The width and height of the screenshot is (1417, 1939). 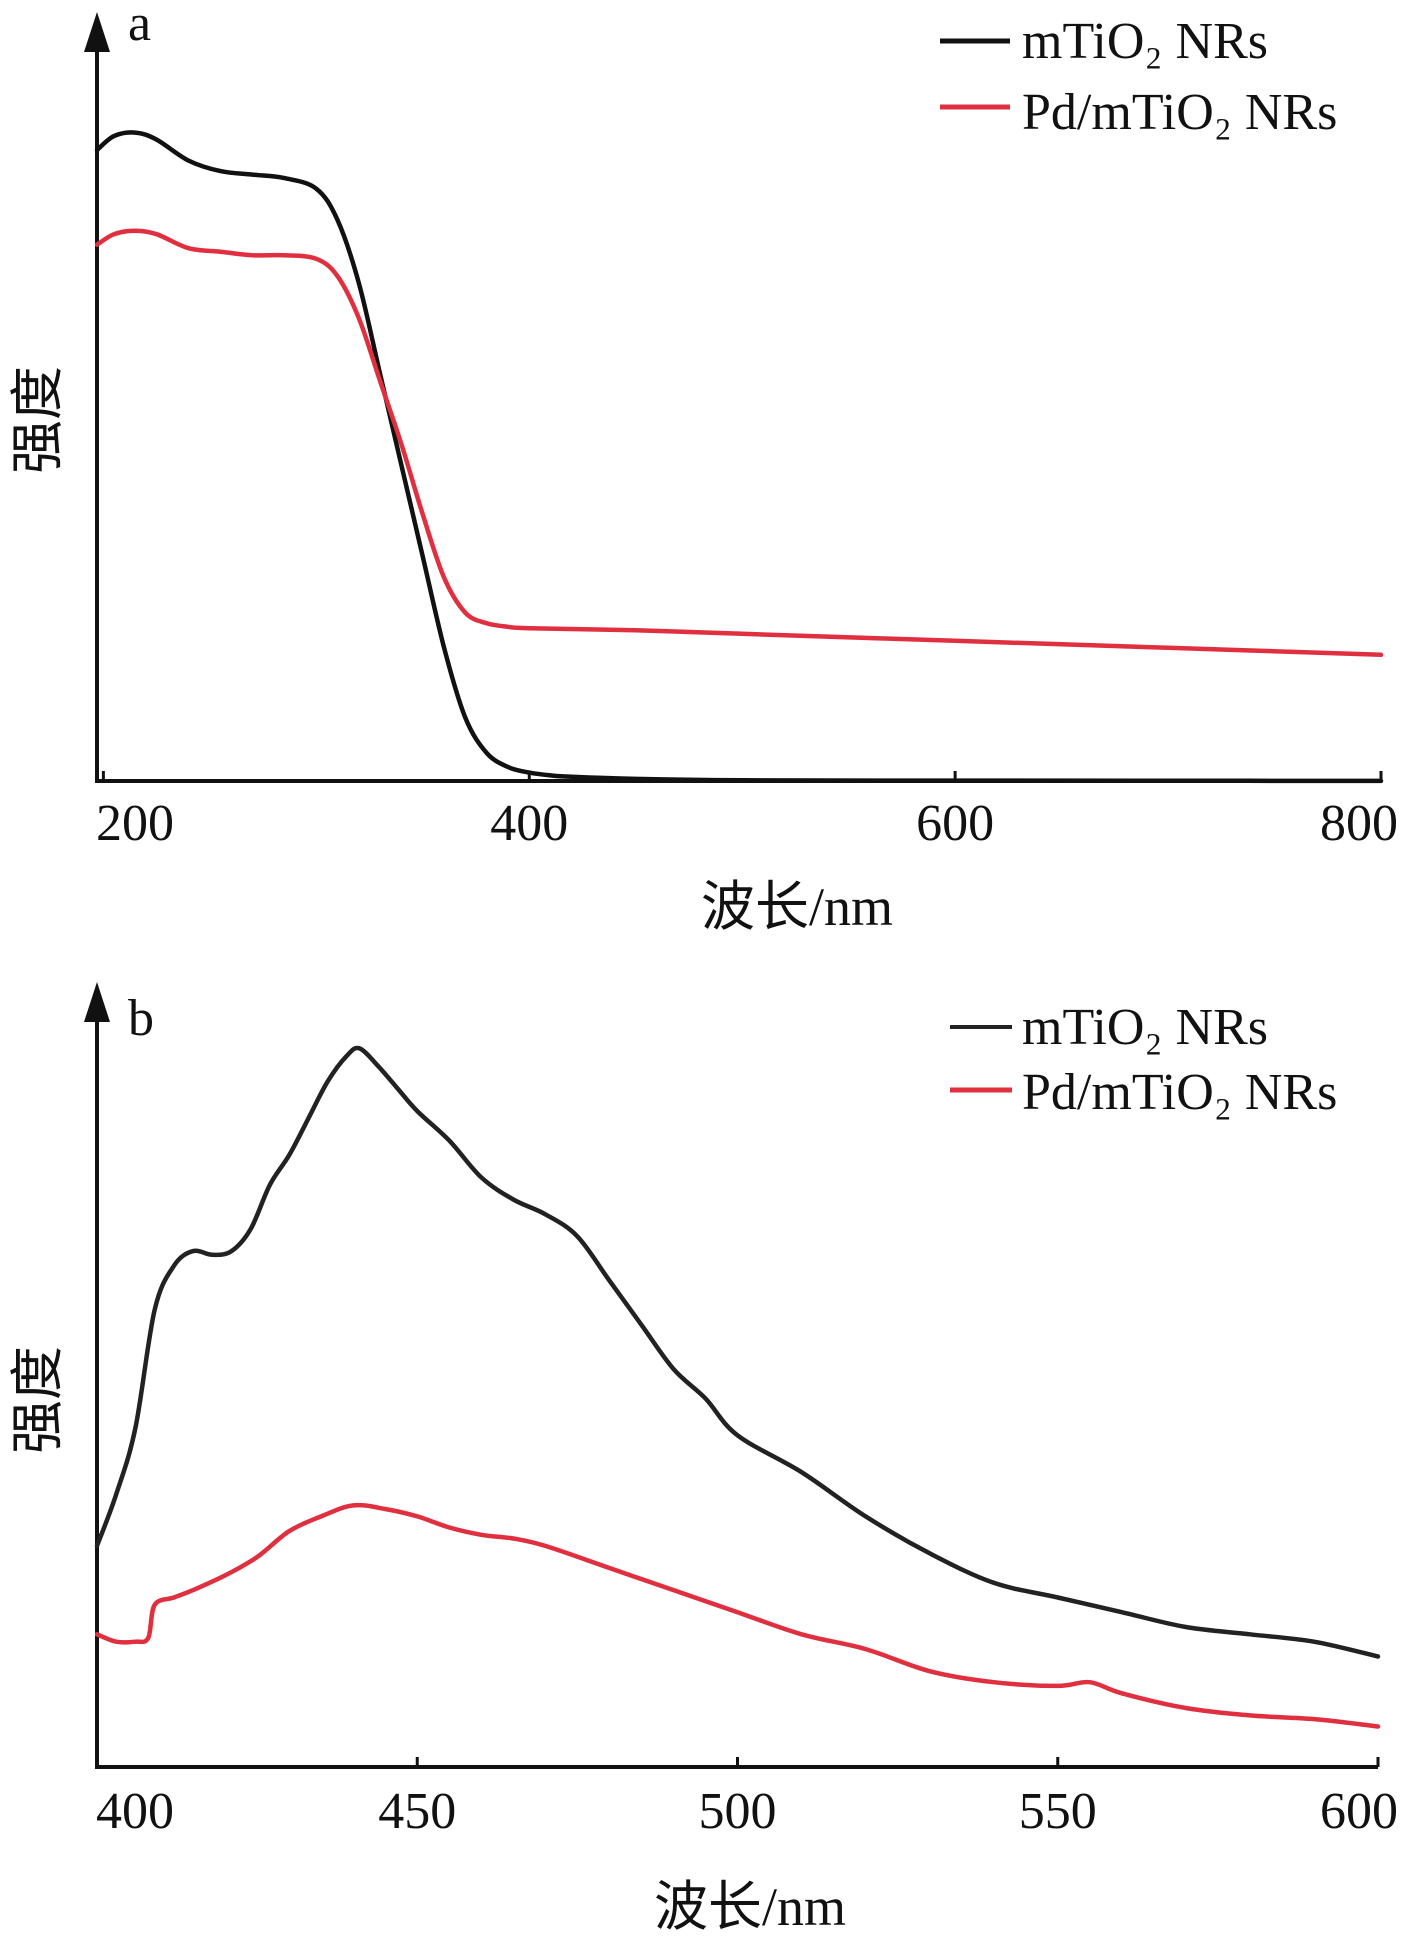 I want to click on panel-b-series-line-pd-mtio2, so click(x=737, y=1615).